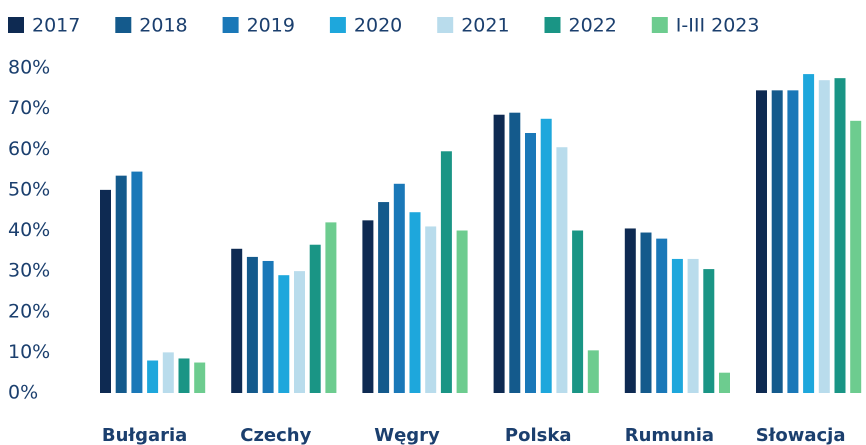  Describe the element at coordinates (29, 271) in the screenshot. I see `y-tick-label: 30%` at that location.